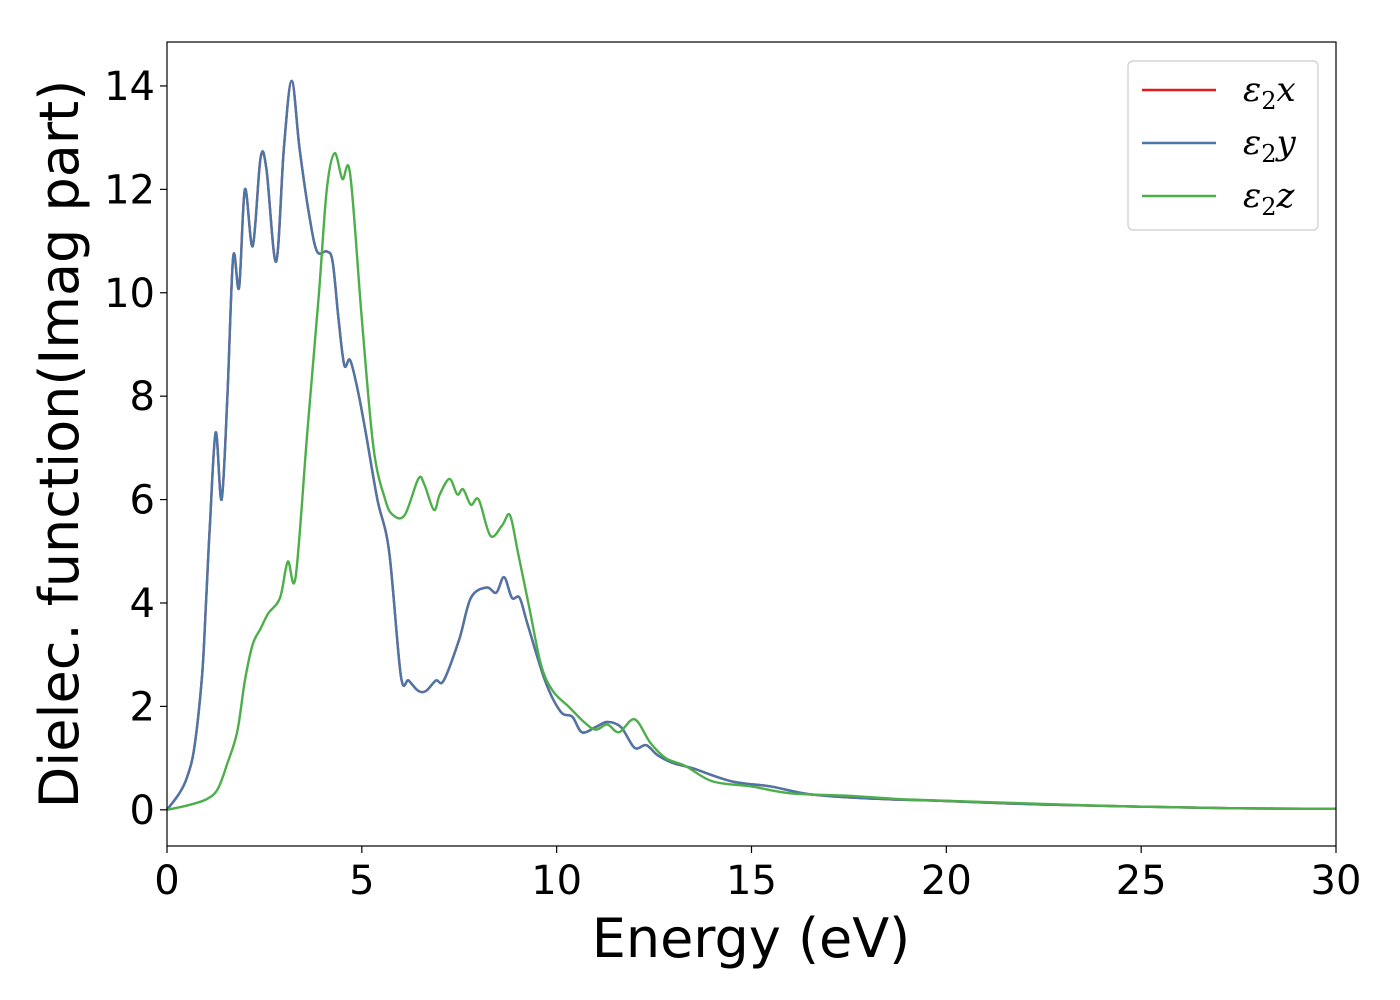 This screenshot has width=1400, height=1000. I want to click on y-tick-label: 10, so click(129, 294).